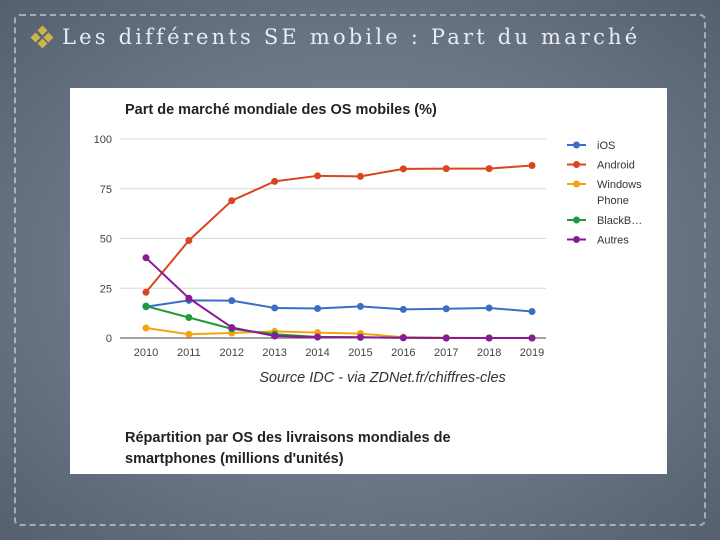 Image resolution: width=720 pixels, height=540 pixels. What do you see at coordinates (382, 378) in the screenshot?
I see `chart-source: Source IDC - via ZDNet.fr/chiffres-cles` at bounding box center [382, 378].